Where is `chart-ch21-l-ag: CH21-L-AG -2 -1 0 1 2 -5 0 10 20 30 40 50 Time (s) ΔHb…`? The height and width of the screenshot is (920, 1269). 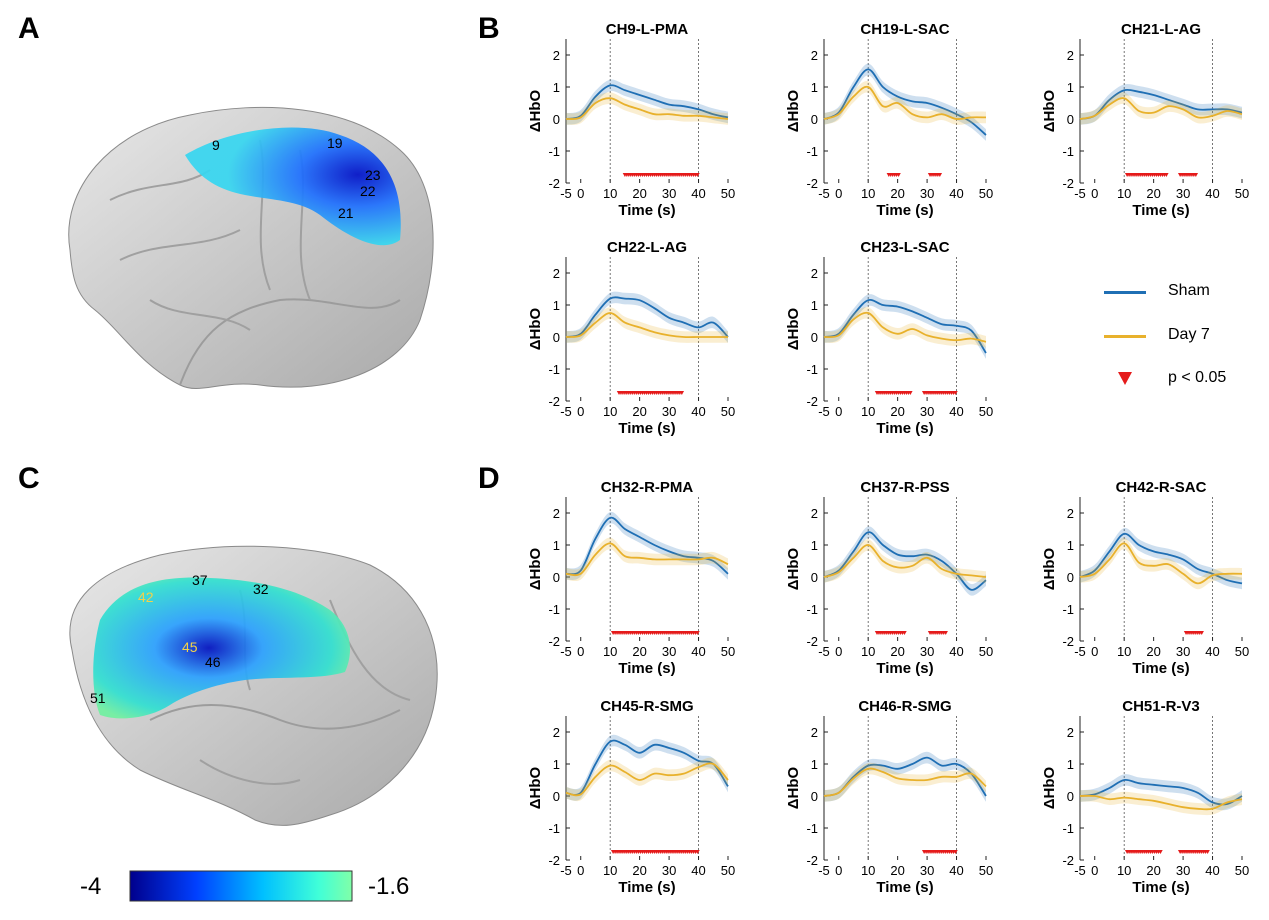
chart-ch21-l-ag: CH21-L-AG -2 -1 0 1 2 -5 0 10 20 30 40 50 Time (s) ΔHb… is located at coordinates (1145, 120).